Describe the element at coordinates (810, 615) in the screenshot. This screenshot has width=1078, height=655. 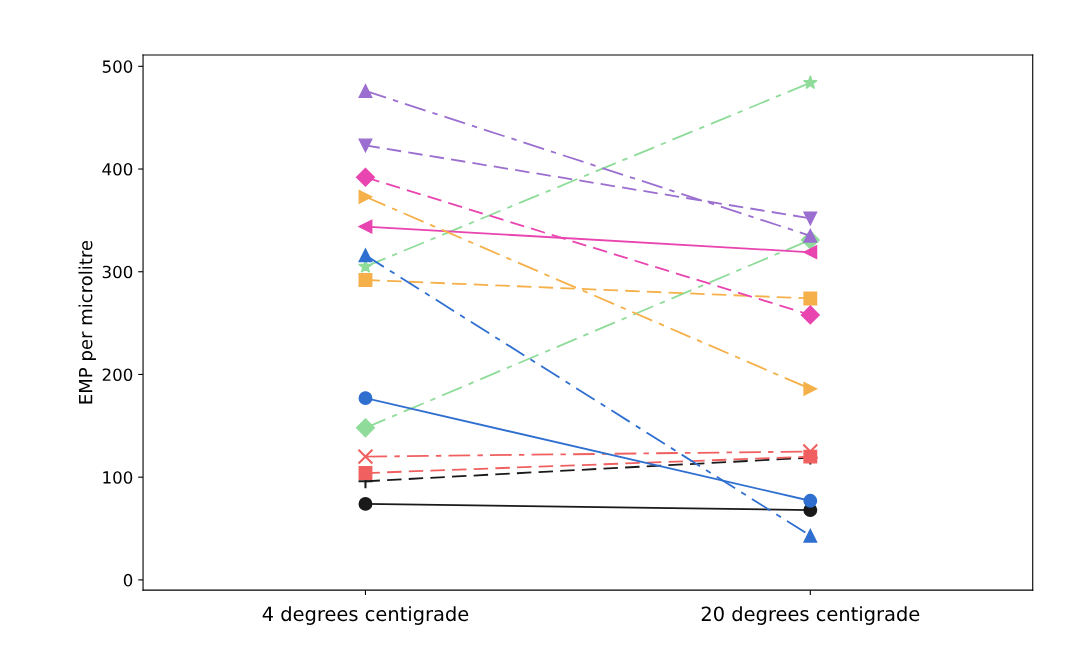
I see `x-tick-label: 20 degrees centigrade` at that location.